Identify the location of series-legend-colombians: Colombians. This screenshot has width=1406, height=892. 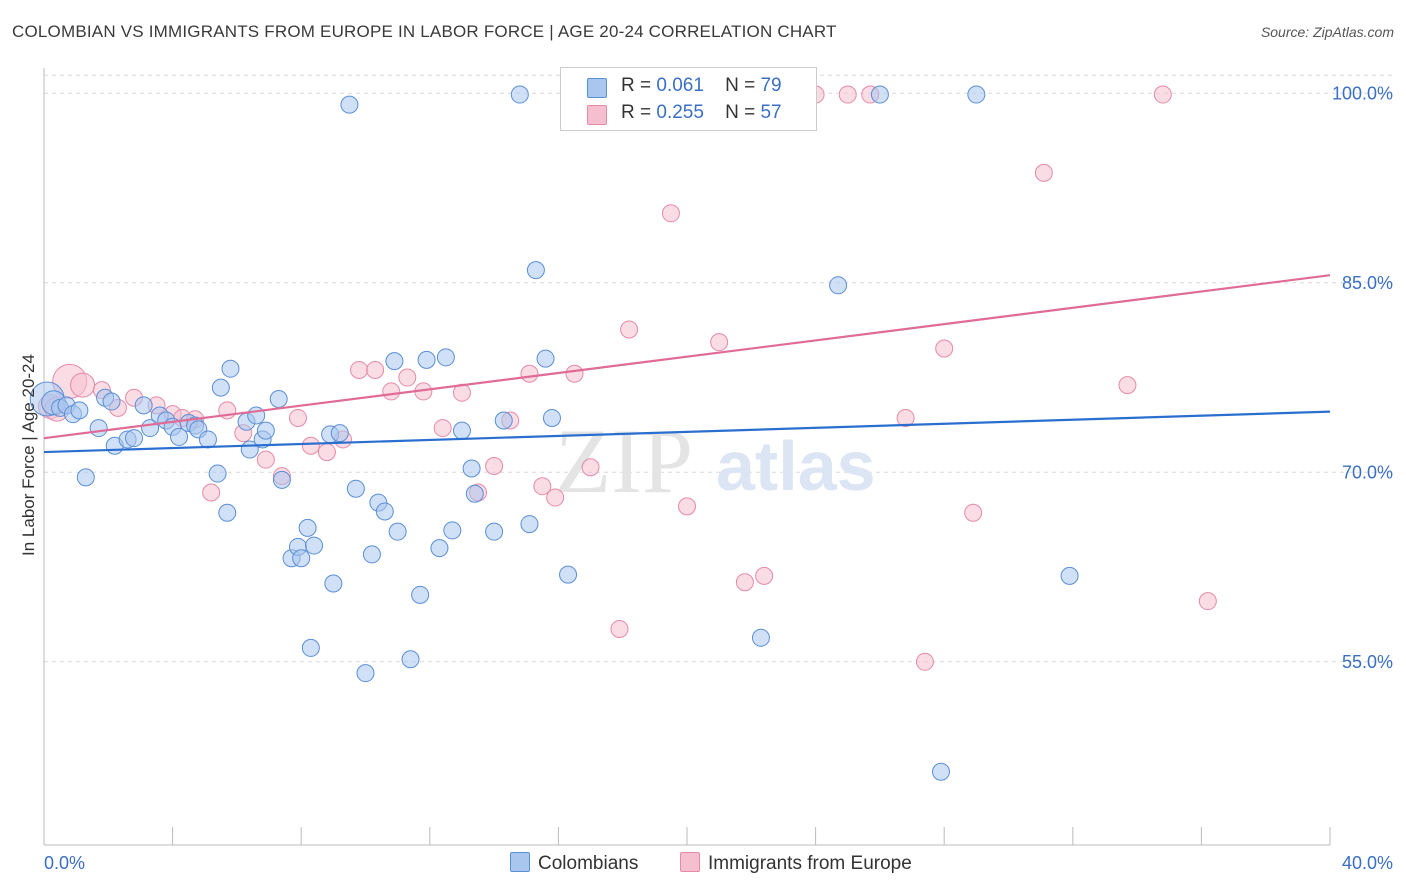
(574, 863).